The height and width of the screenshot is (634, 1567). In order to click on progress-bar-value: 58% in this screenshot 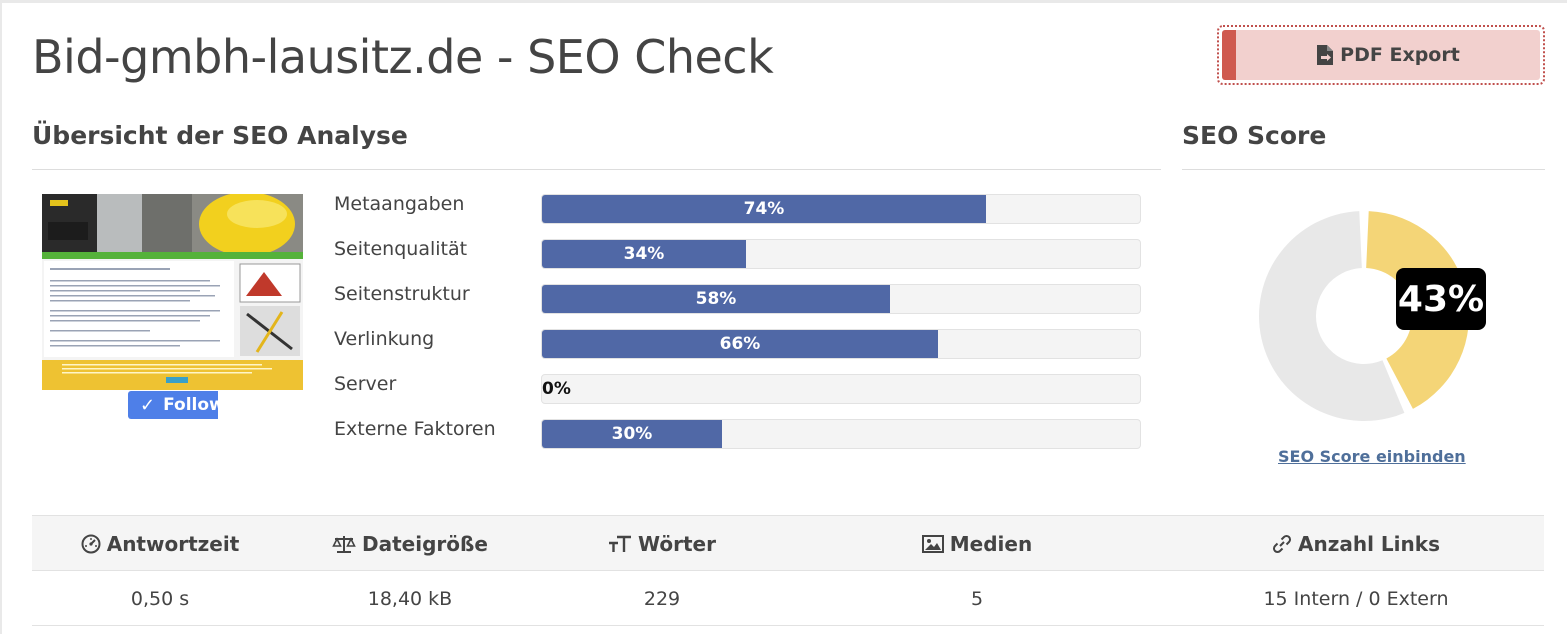, I will do `click(716, 299)`.